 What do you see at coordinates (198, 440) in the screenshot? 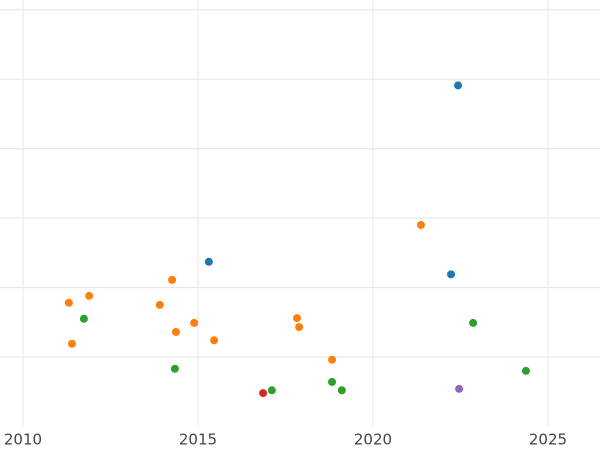
I see `x-tick-label: 2015` at bounding box center [198, 440].